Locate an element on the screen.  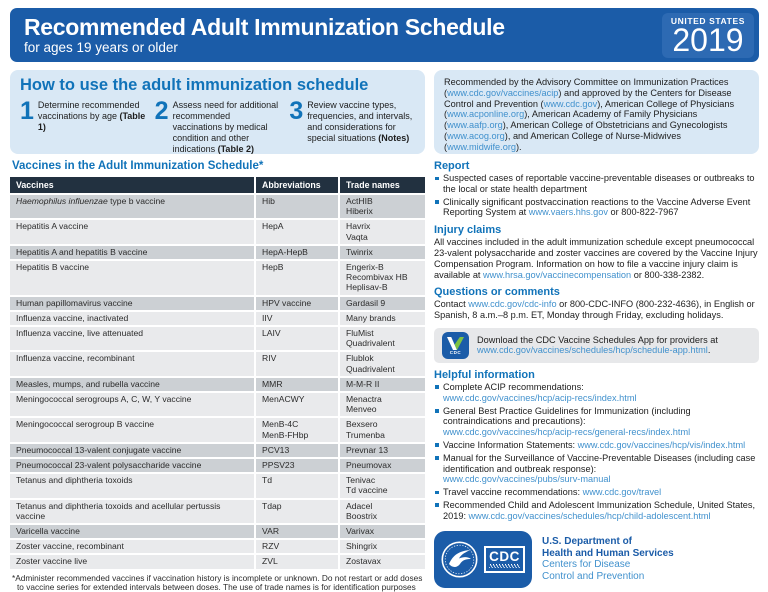
trade-names-cell: Adacel Boostrix is located at coordinates (382, 511).